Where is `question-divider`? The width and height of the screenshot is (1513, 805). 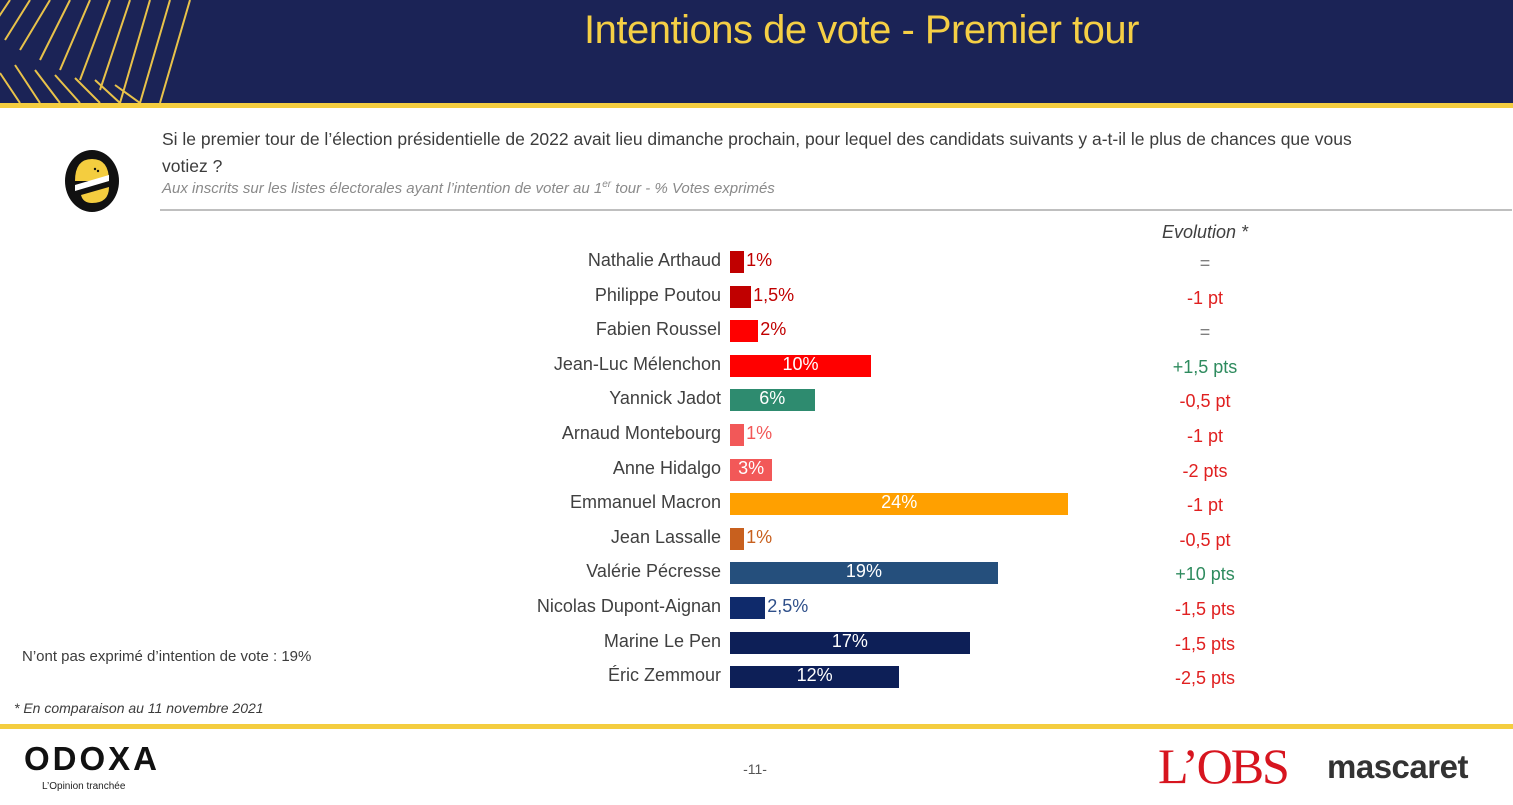 question-divider is located at coordinates (836, 210).